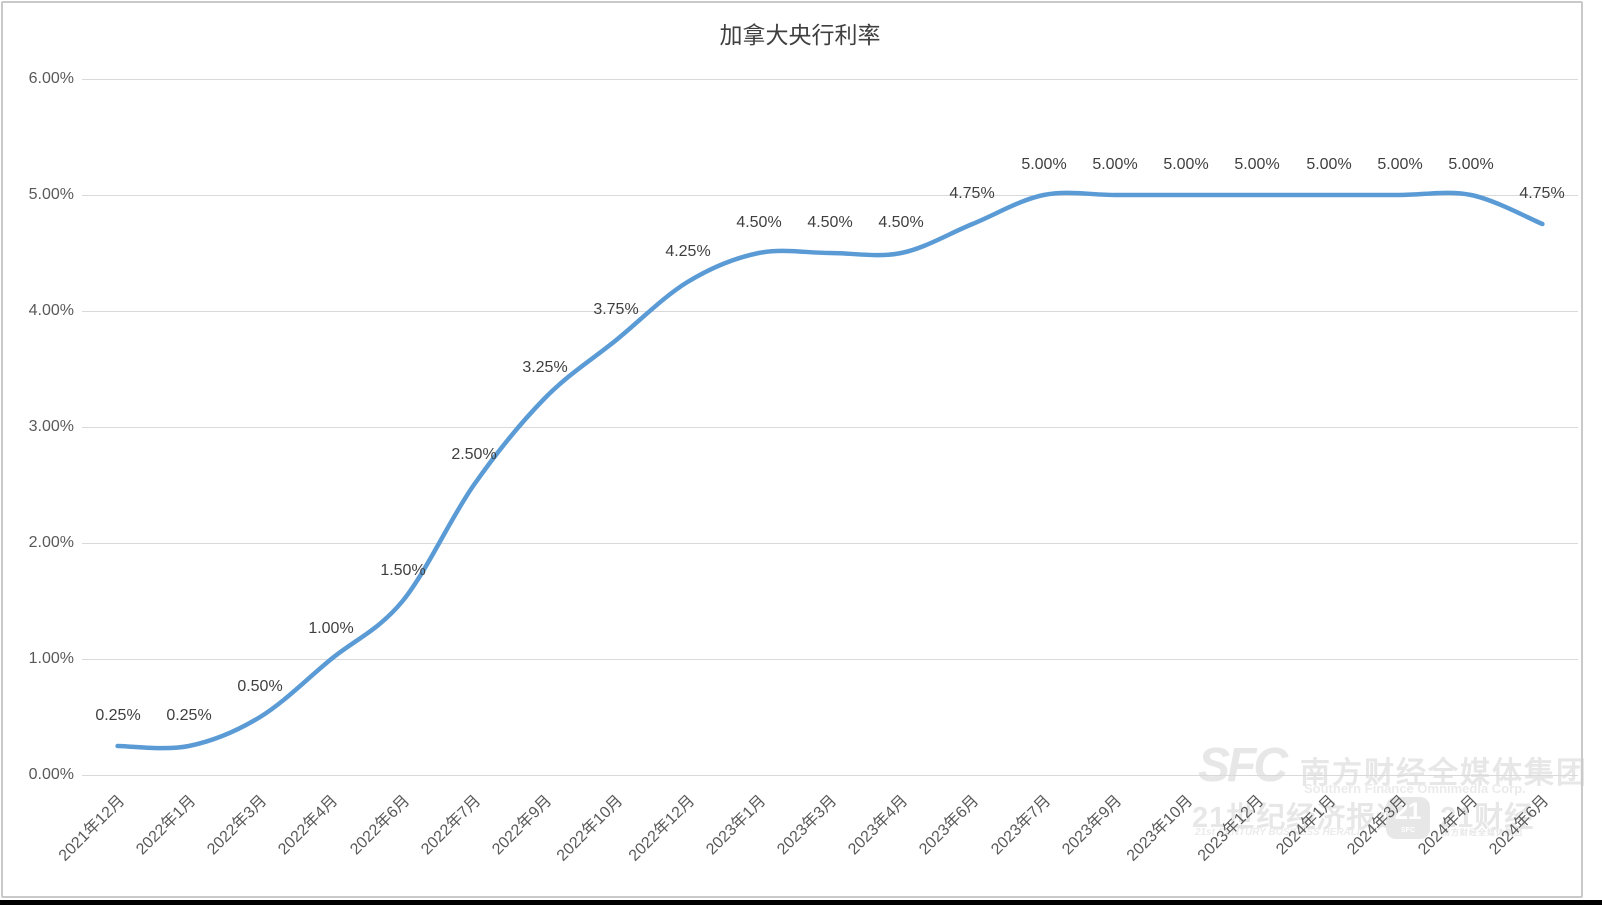  Describe the element at coordinates (1482, 832) in the screenshot. I see `watermark-finance-sub: 南方财经全媒体集团` at that location.